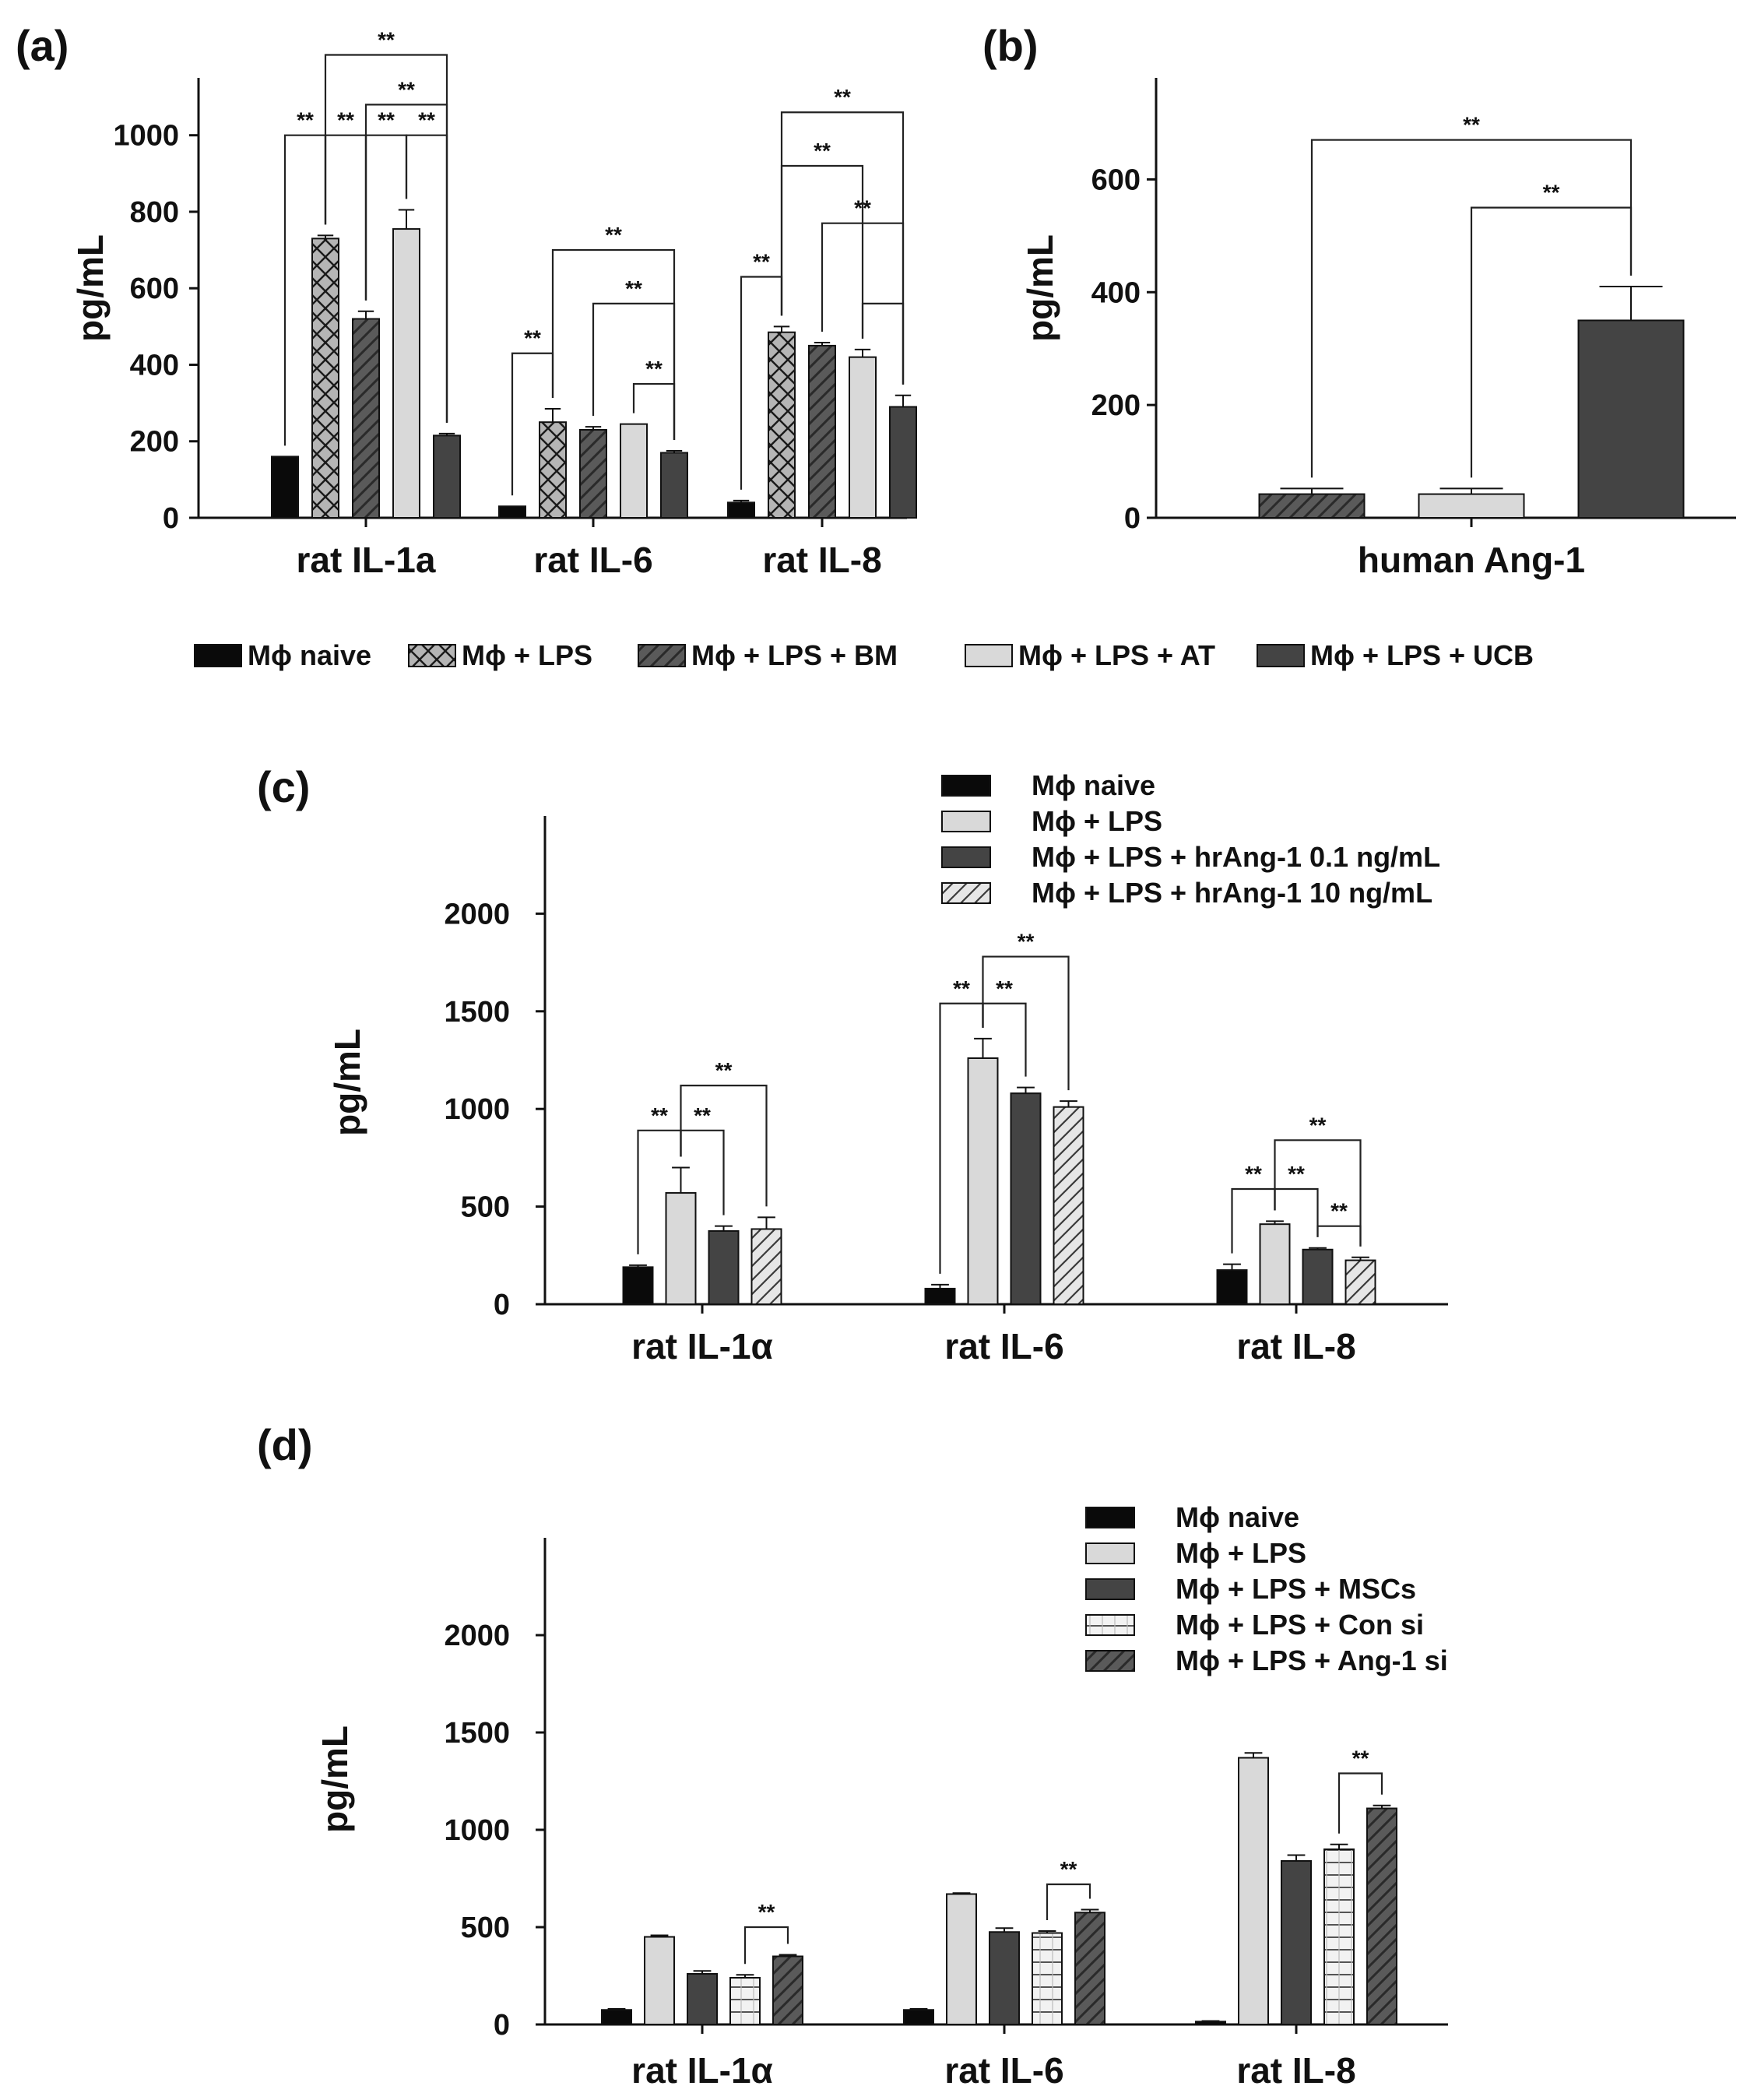 Image resolution: width=1761 pixels, height=2100 pixels. What do you see at coordinates (477, 1012) in the screenshot?
I see `y-tick-label: 1500` at bounding box center [477, 1012].